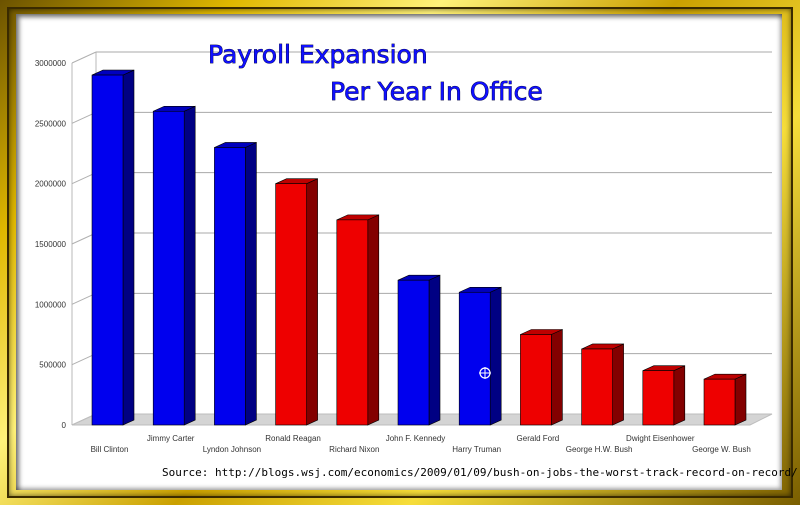 The image size is (800, 505). What do you see at coordinates (51, 184) in the screenshot?
I see `y-tick-label: 2000000` at bounding box center [51, 184].